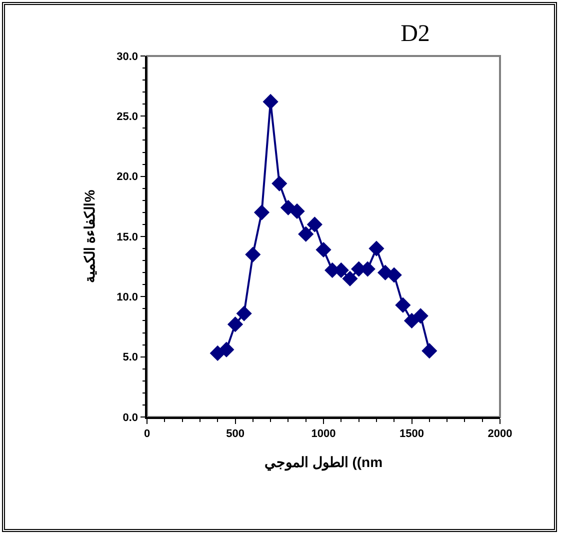 This screenshot has height=540, width=565. I want to click on chart-title: D2, so click(415, 33).